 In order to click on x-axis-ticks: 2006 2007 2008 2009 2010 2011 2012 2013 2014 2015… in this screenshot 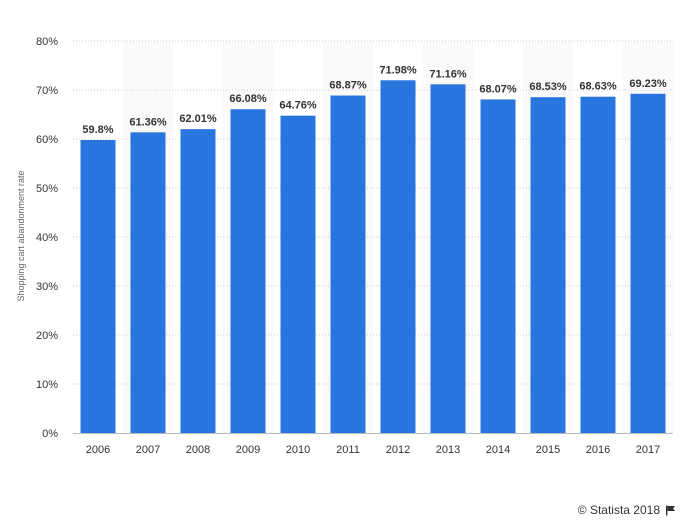, I will do `click(373, 450)`.